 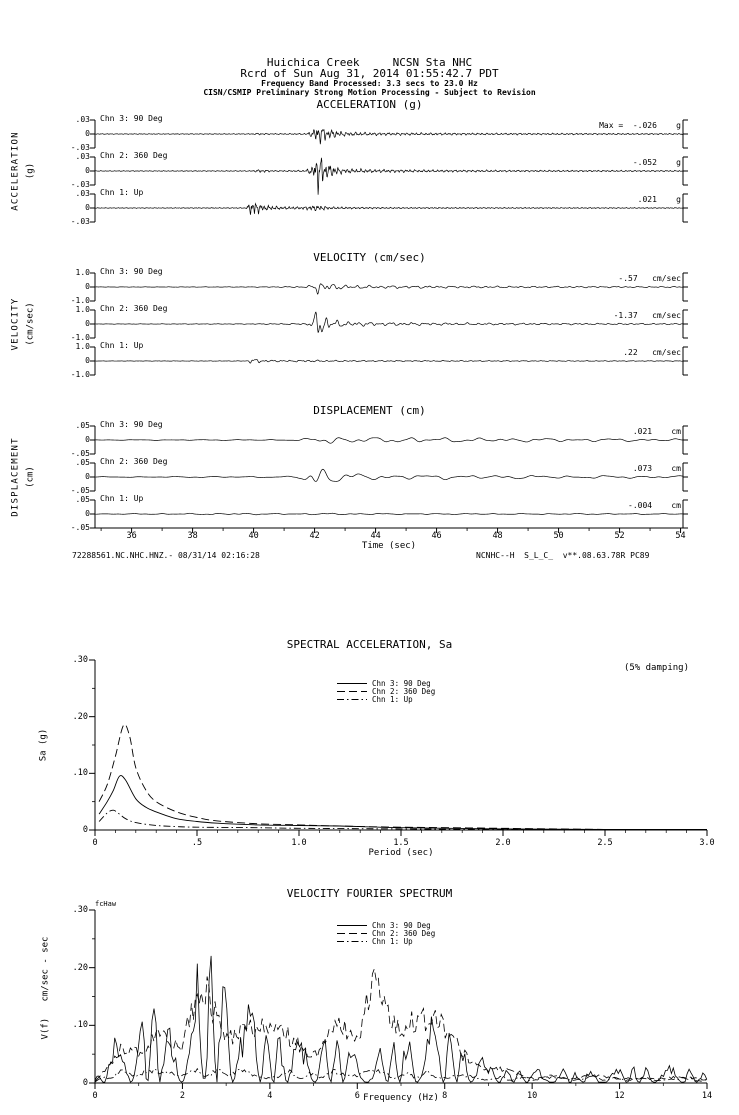 I want to click on legend-label: Chn 3: 90 Deg, so click(x=401, y=683).